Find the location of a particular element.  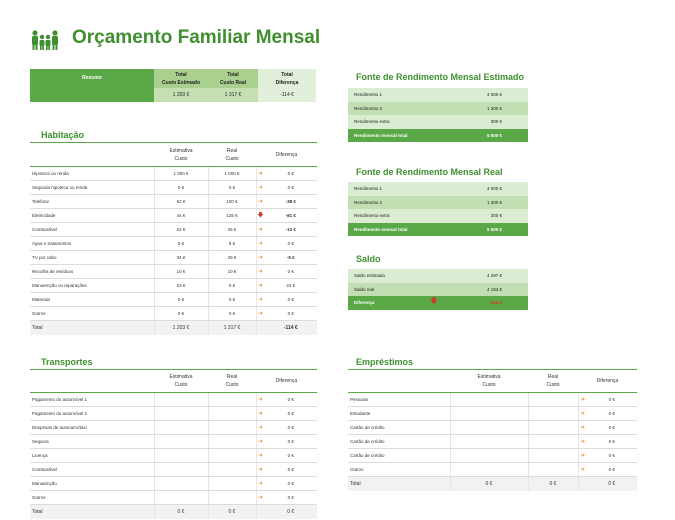

transportes-total-est: 0 € is located at coordinates (180, 511).